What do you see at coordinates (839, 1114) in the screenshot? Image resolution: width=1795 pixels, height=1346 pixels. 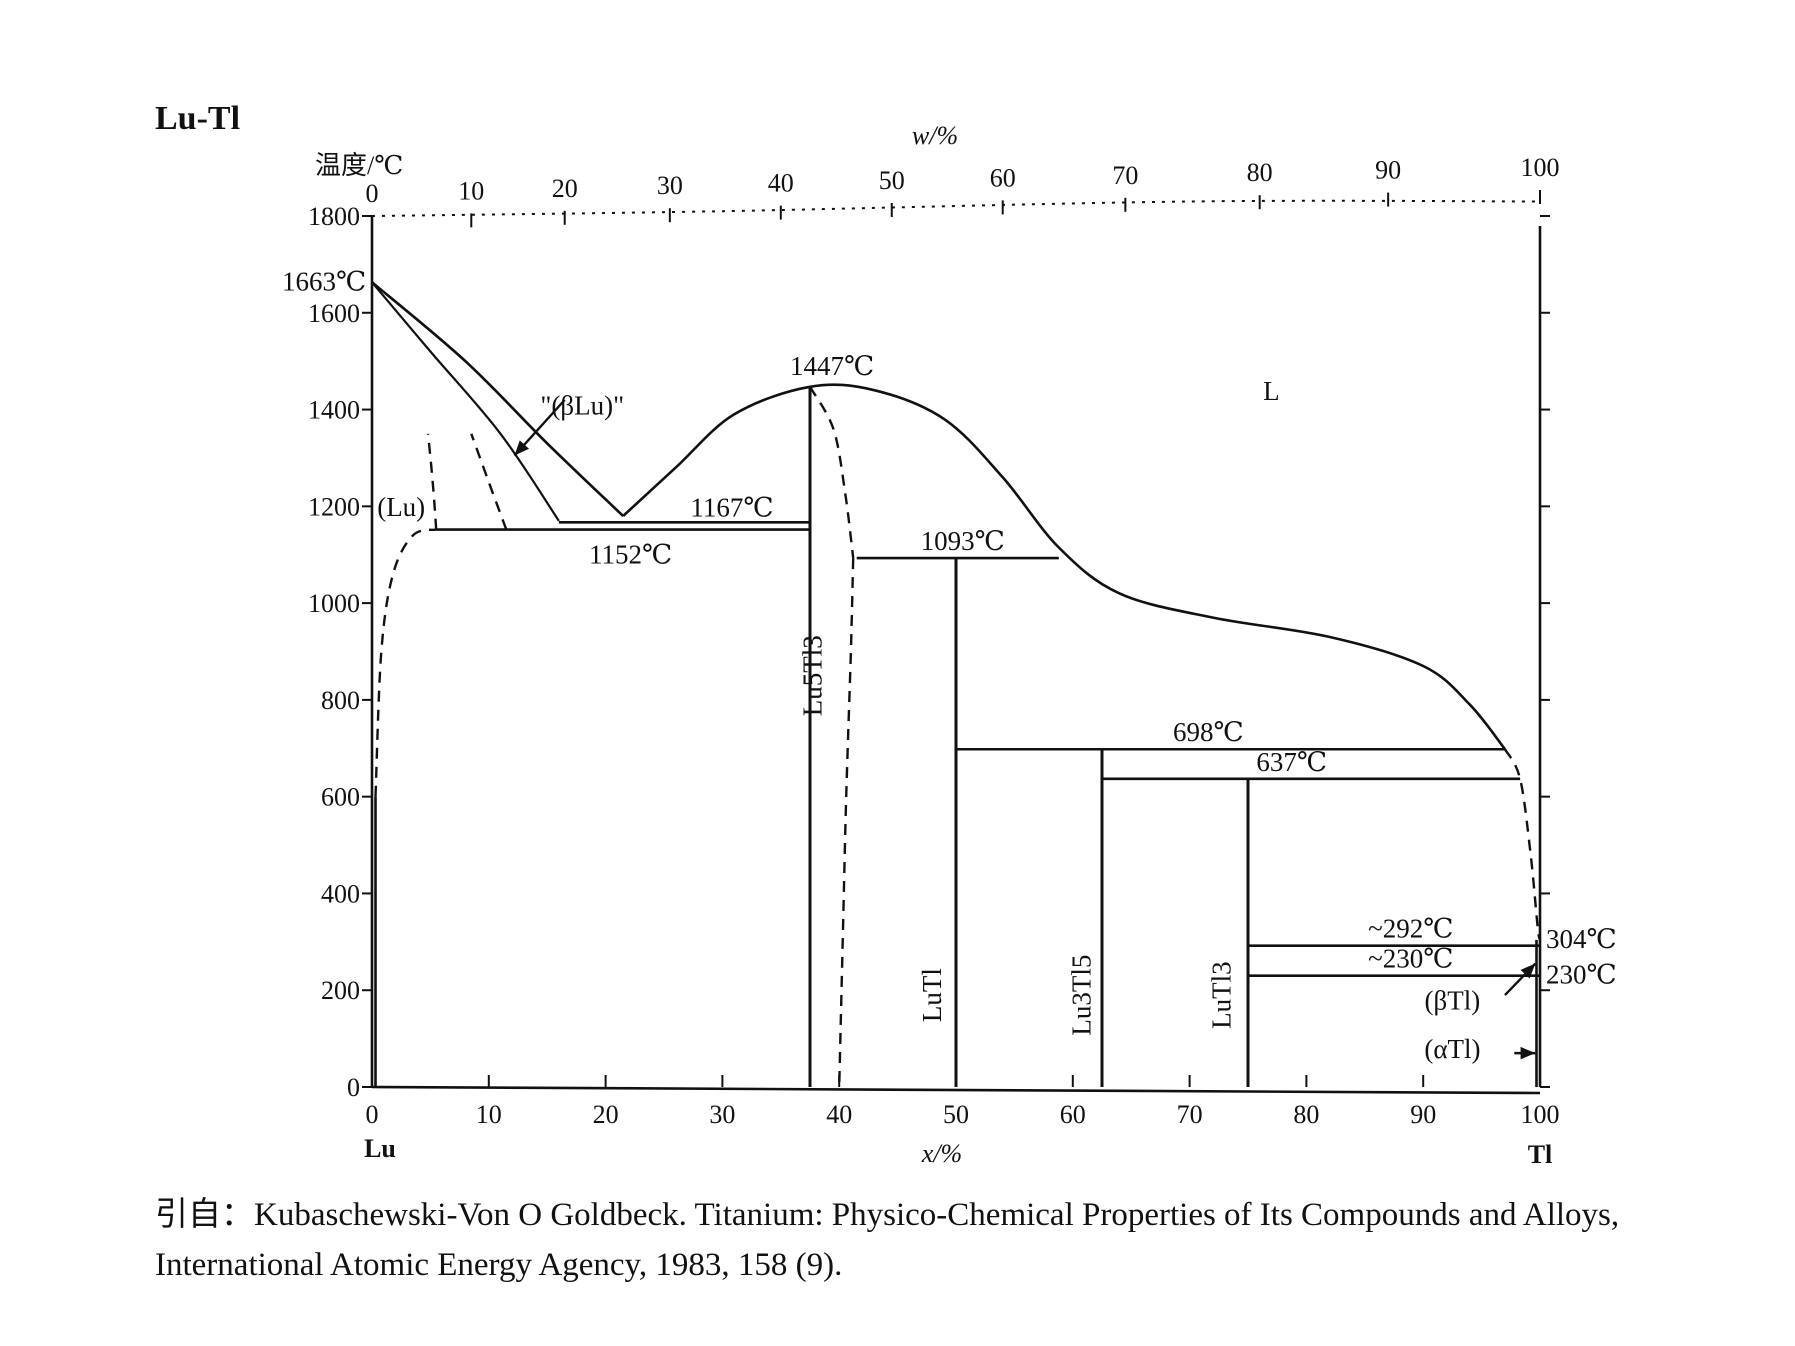 I see `x-tick-label: 40` at bounding box center [839, 1114].